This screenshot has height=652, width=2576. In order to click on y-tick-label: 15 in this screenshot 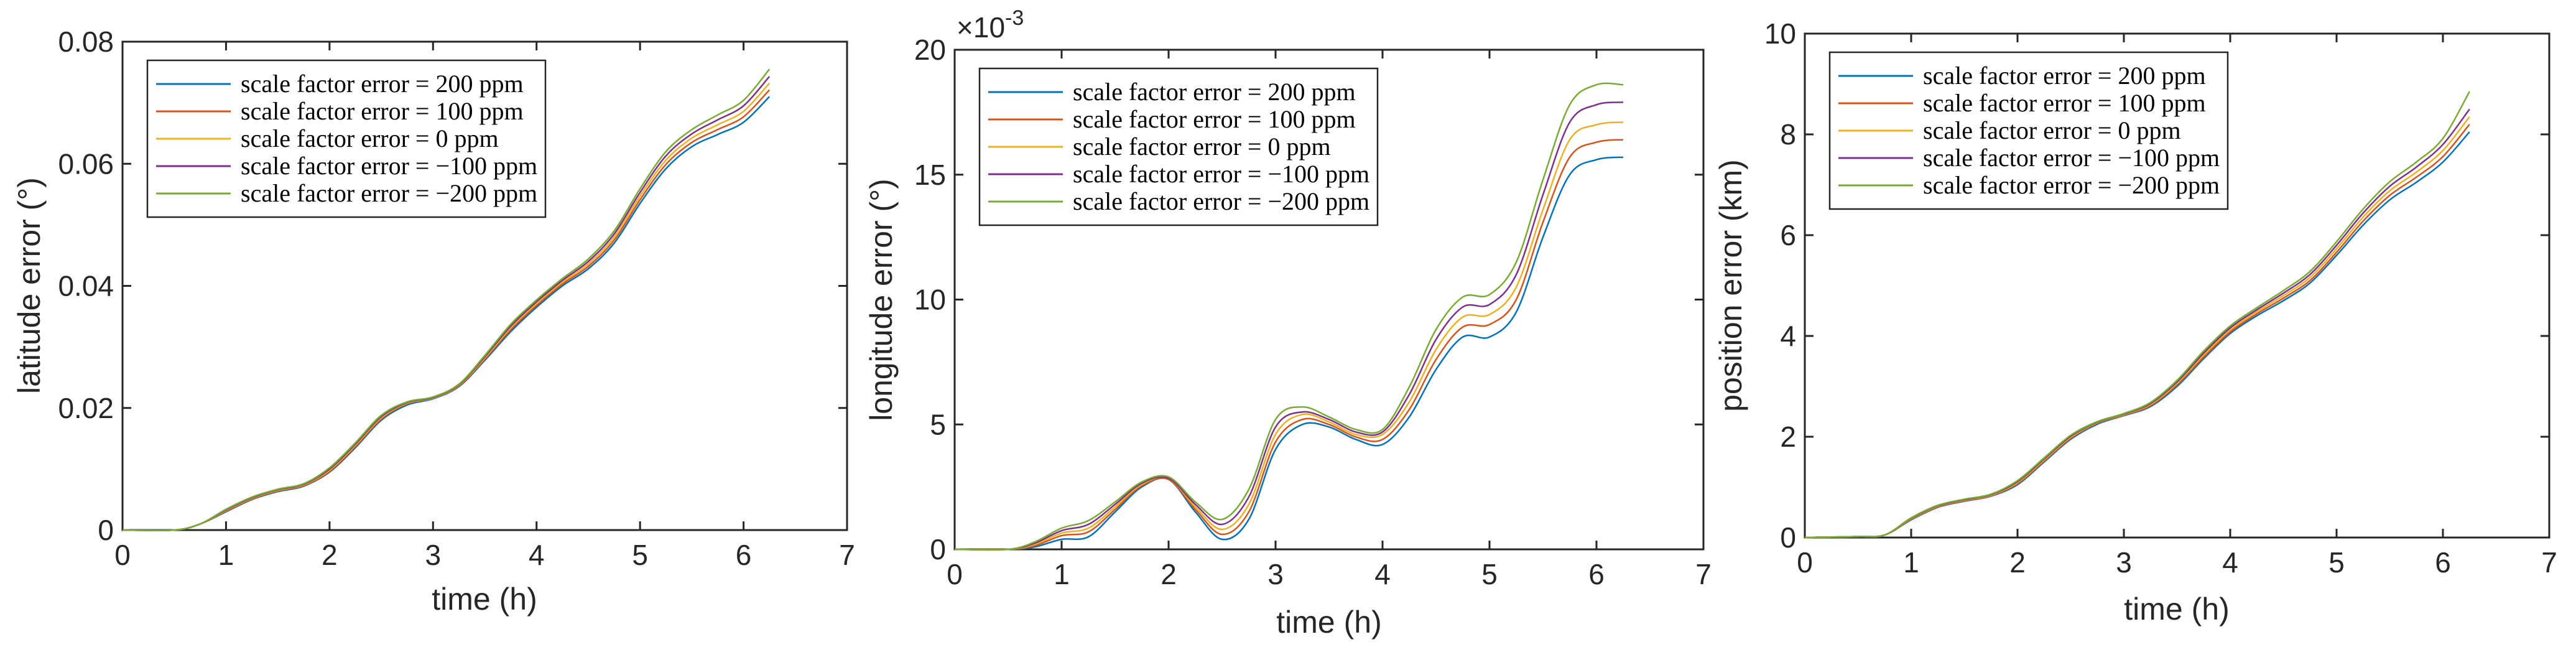, I will do `click(930, 175)`.